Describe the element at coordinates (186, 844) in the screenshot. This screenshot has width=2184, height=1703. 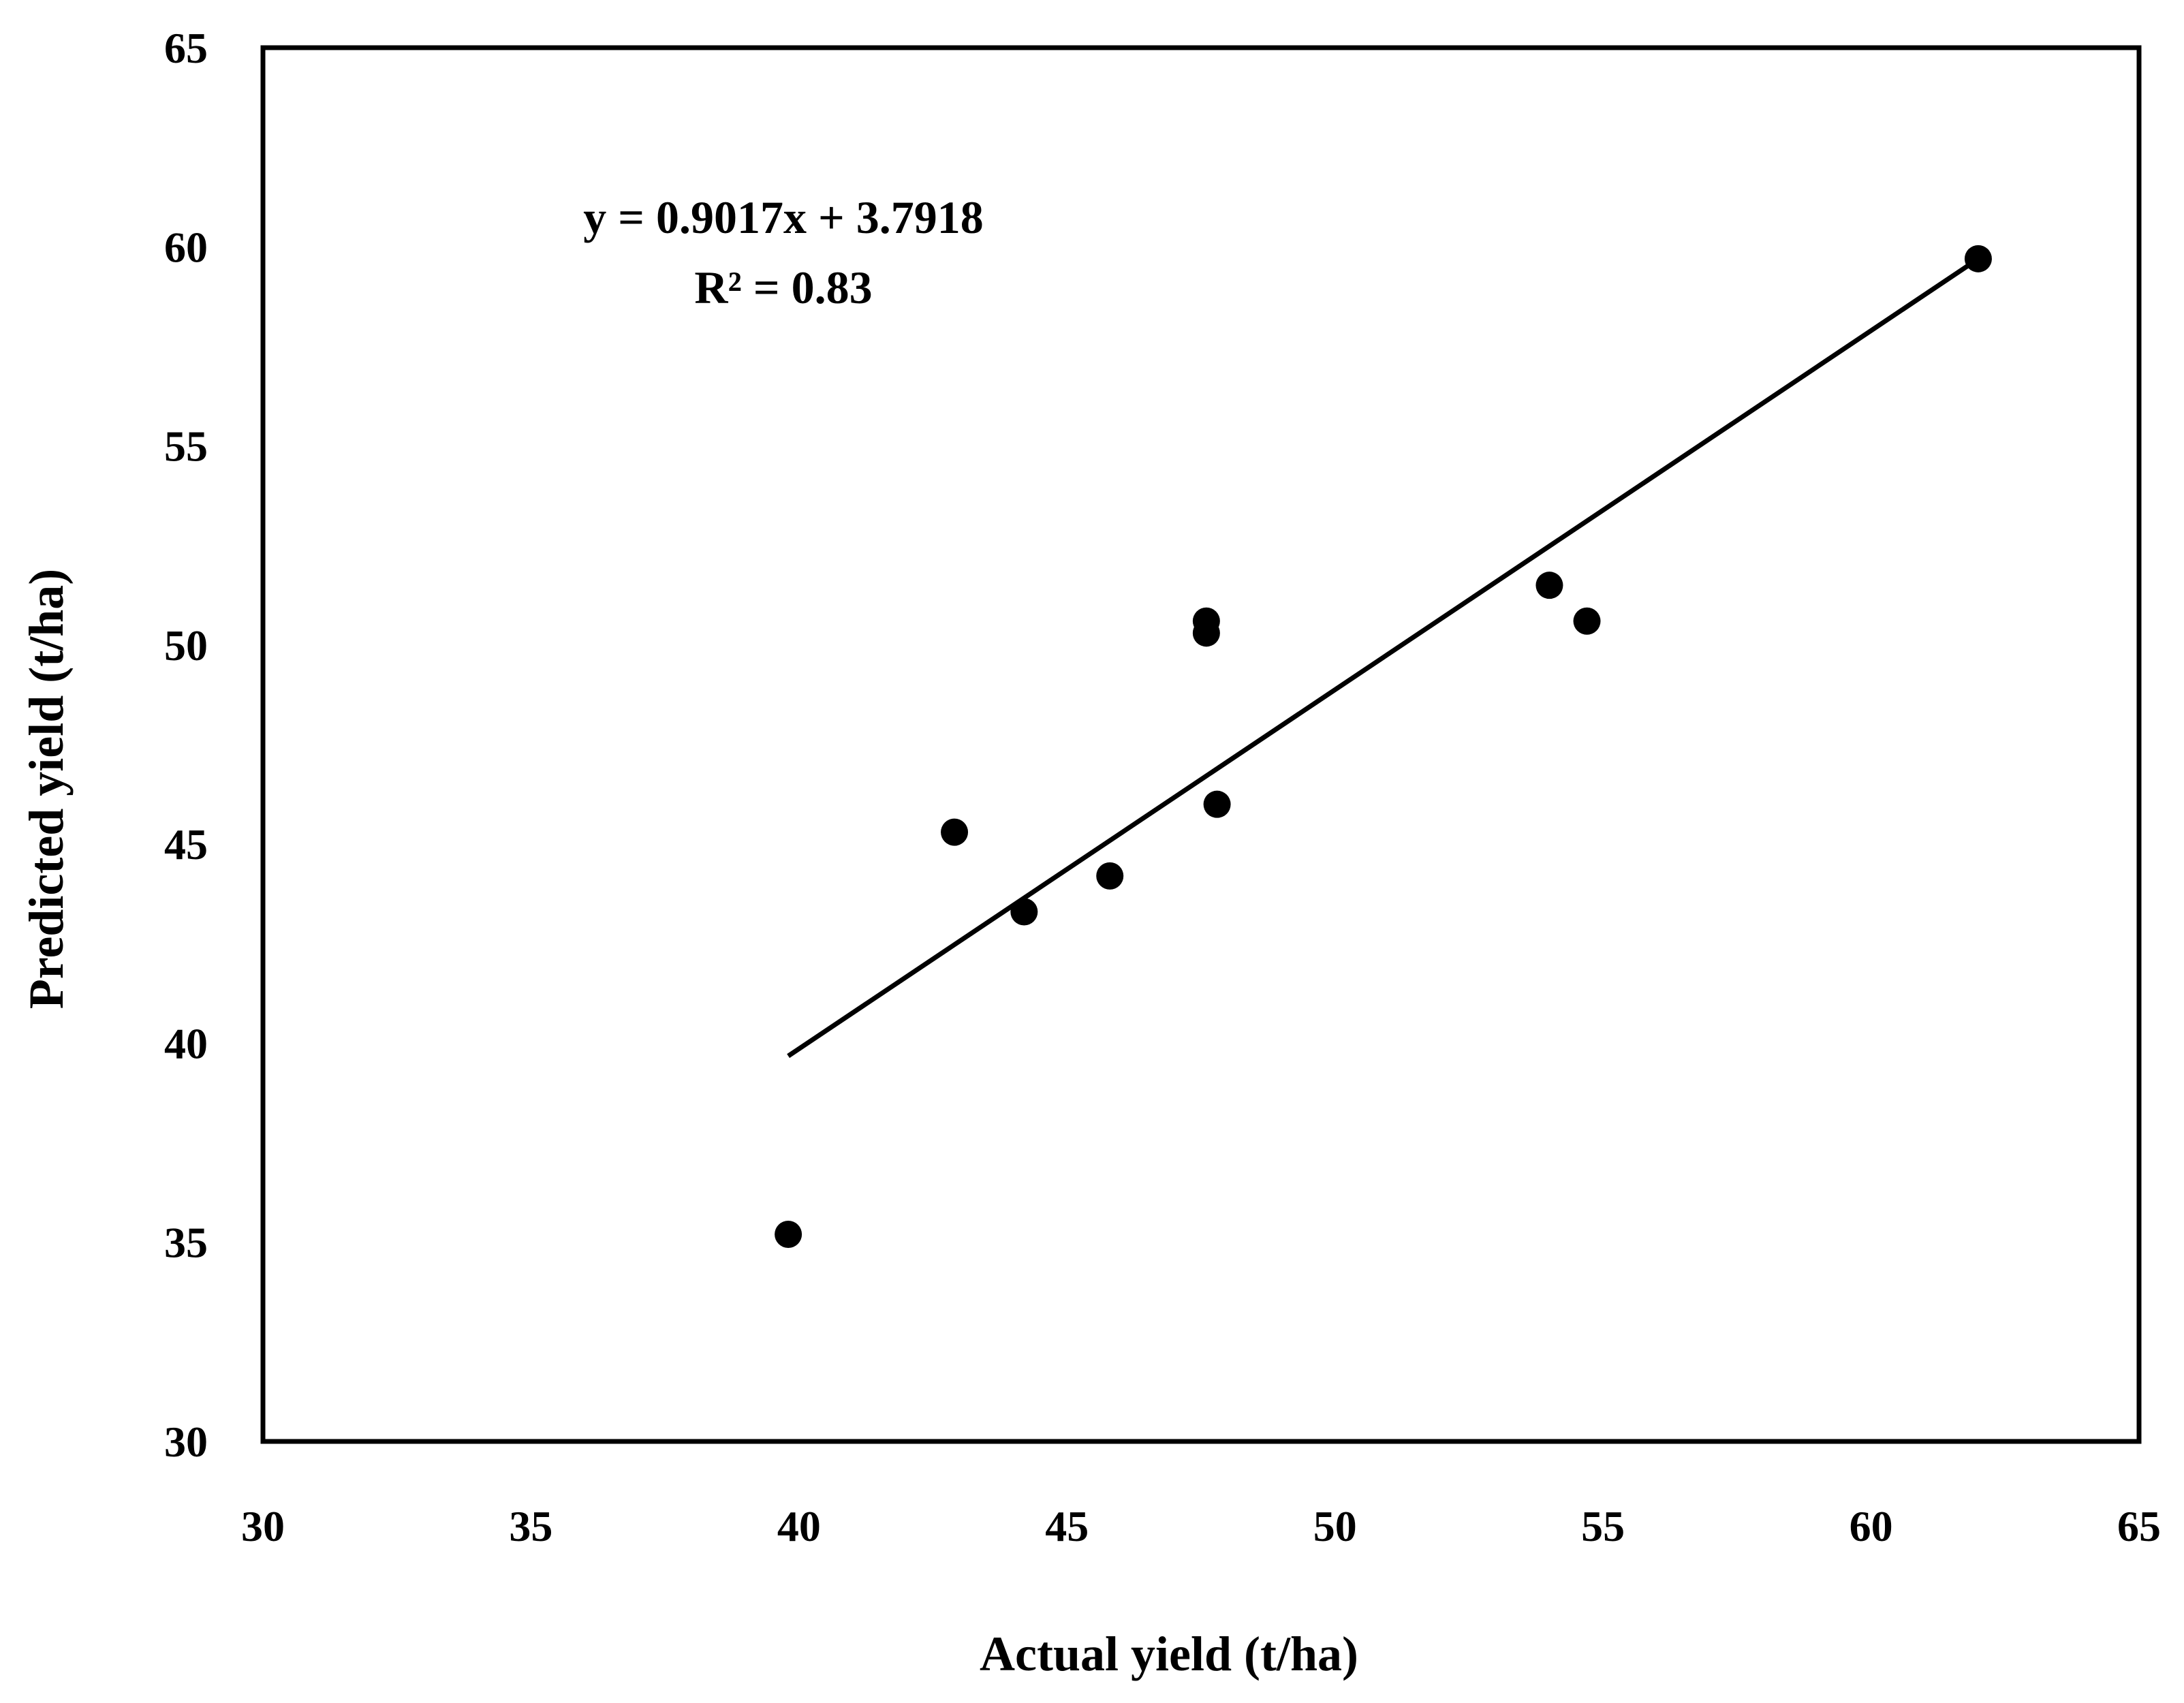
I see `y-tick-label: 45` at that location.